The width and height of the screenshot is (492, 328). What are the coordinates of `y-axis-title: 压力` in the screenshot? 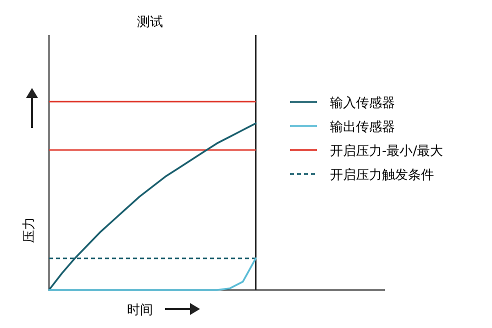 It's located at (29, 230).